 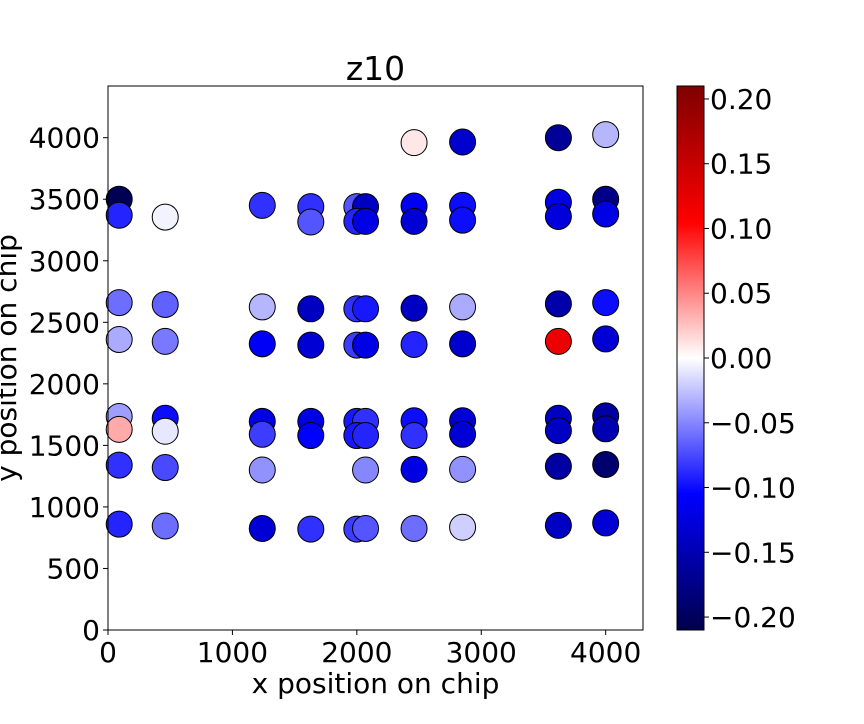 What do you see at coordinates (481, 652) in the screenshot?
I see `x-tick-label: 3000` at bounding box center [481, 652].